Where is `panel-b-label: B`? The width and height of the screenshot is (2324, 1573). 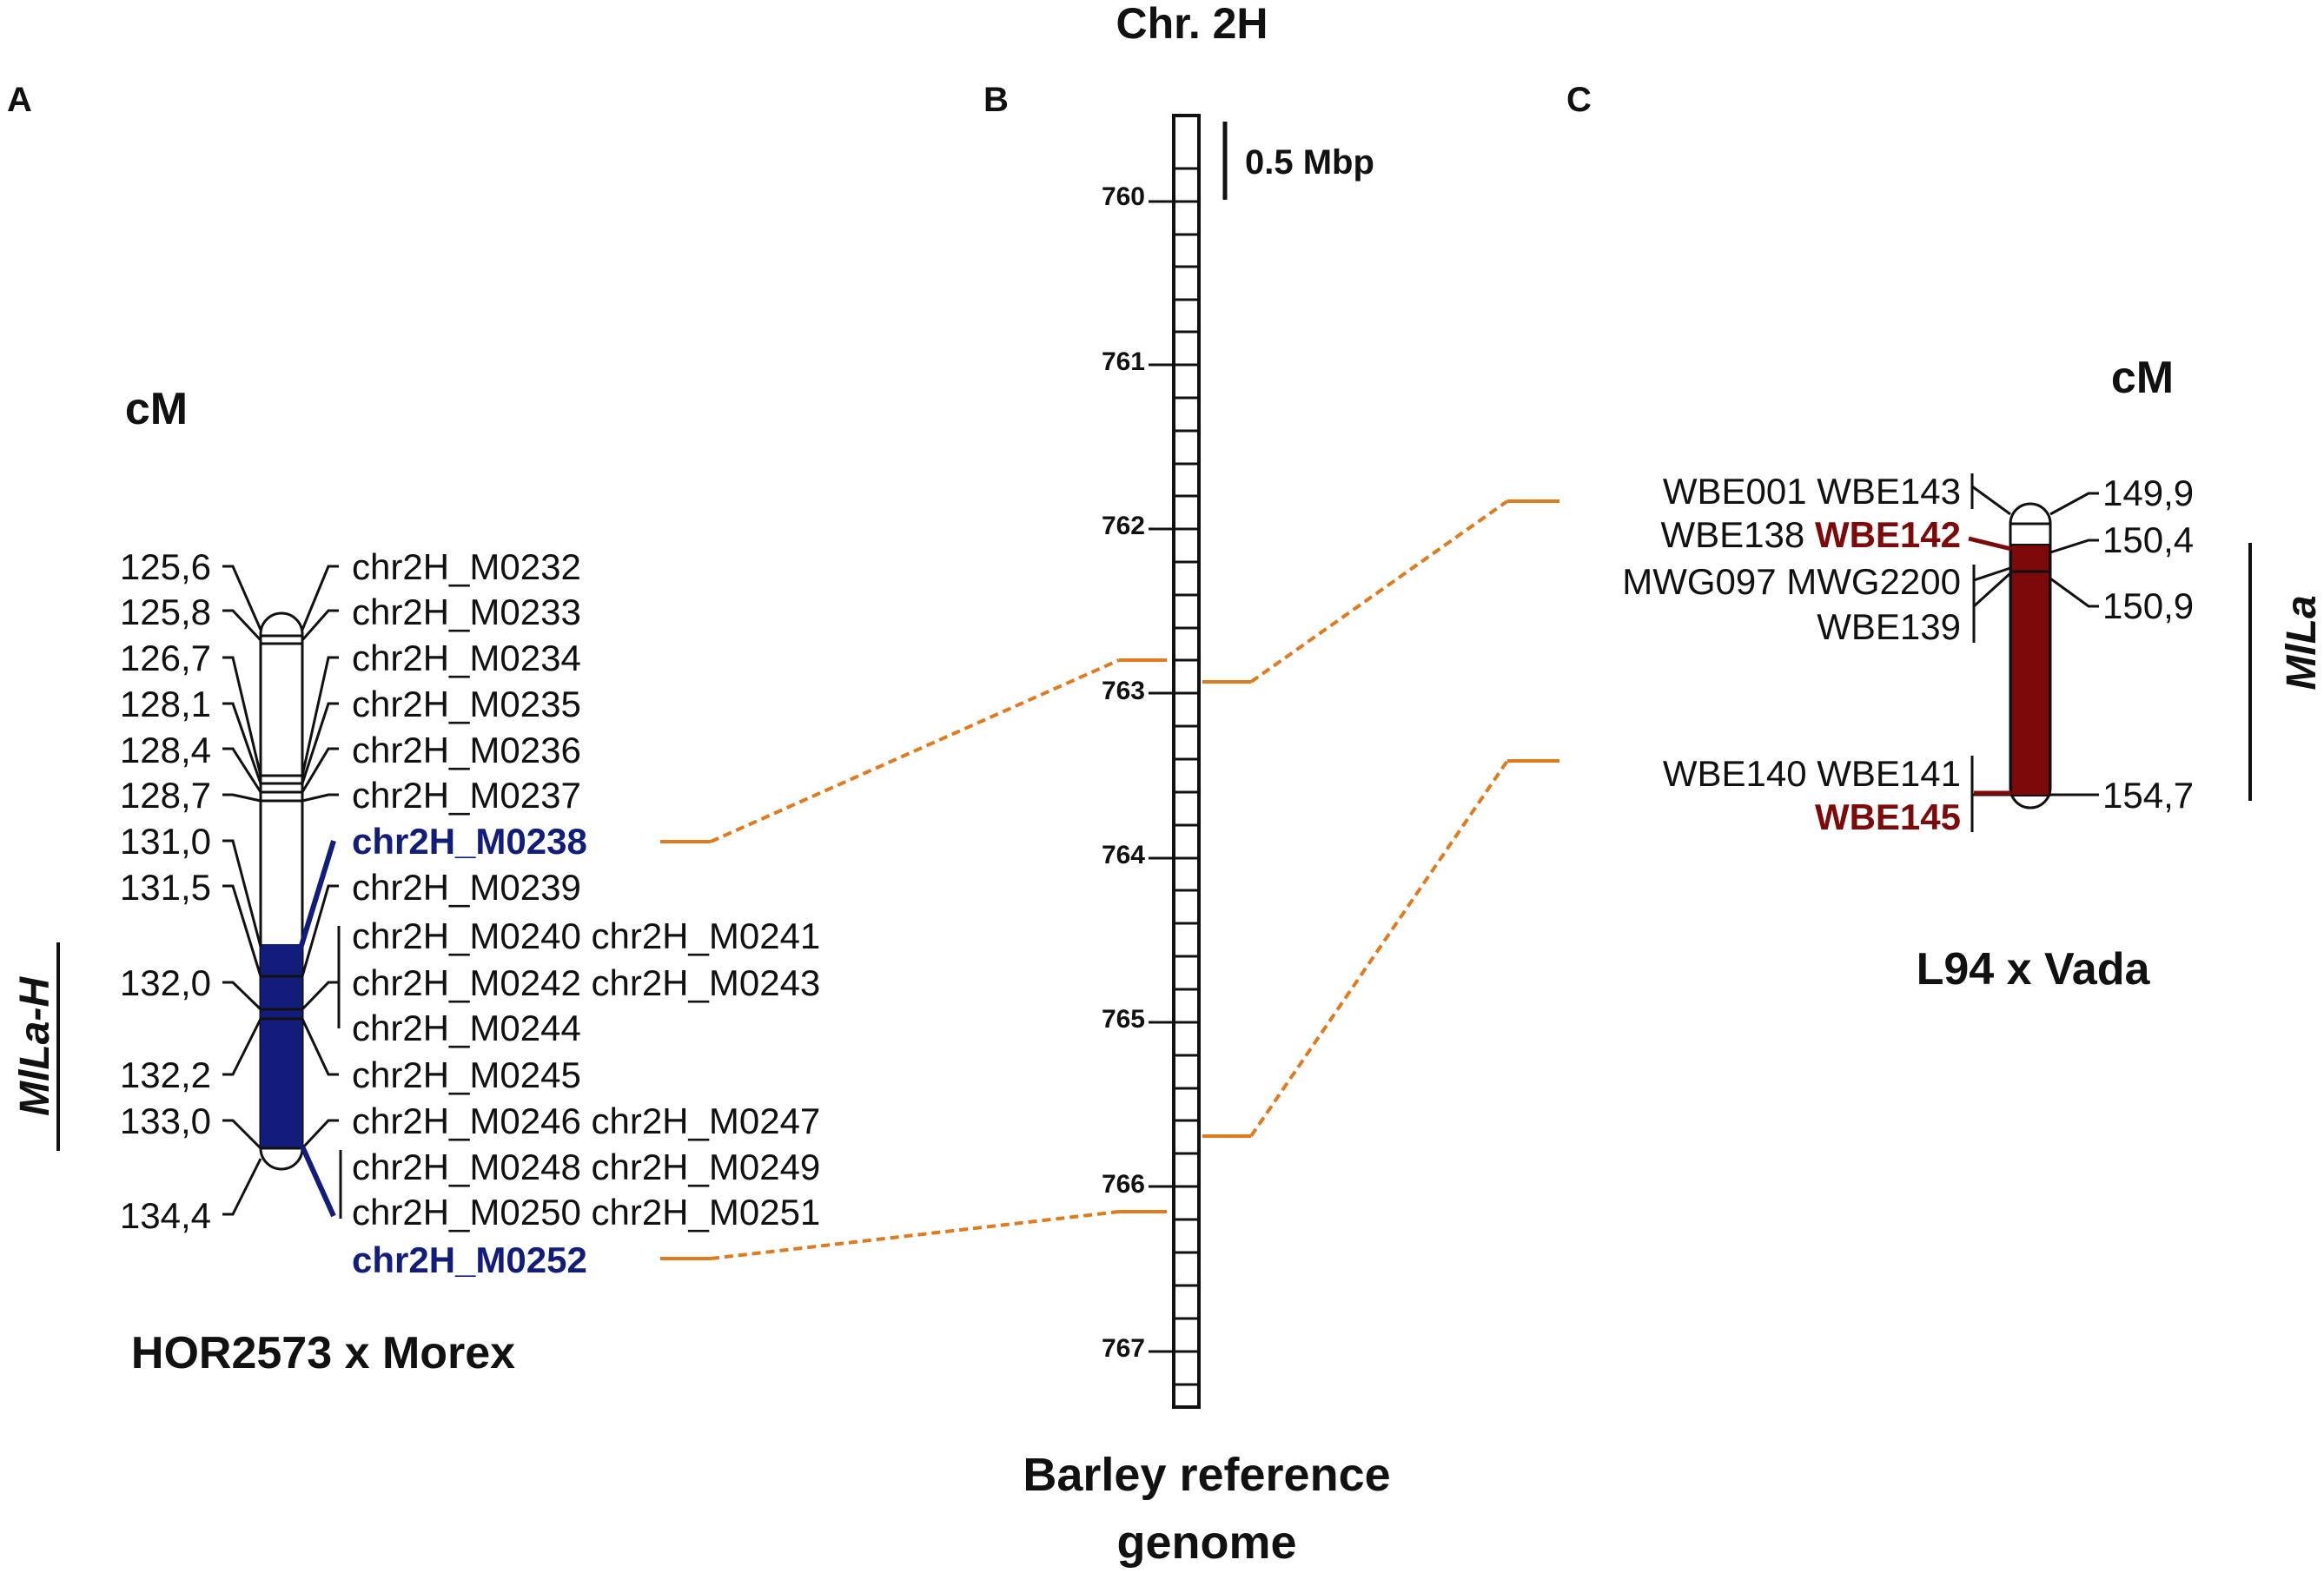 panel-b-label: B is located at coordinates (996, 100).